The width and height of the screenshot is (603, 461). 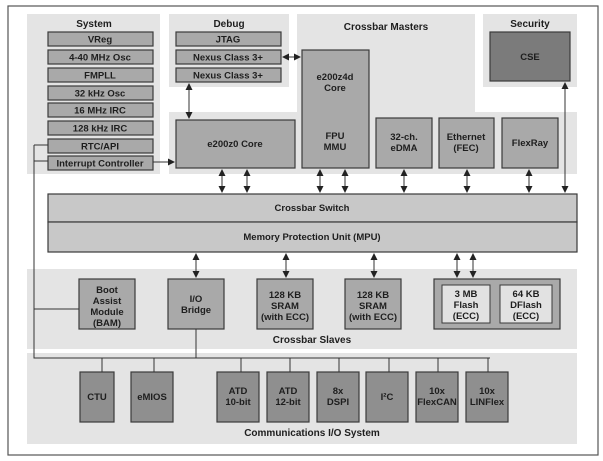 What do you see at coordinates (228, 24) in the screenshot?
I see `debug-title: Debug` at bounding box center [228, 24].